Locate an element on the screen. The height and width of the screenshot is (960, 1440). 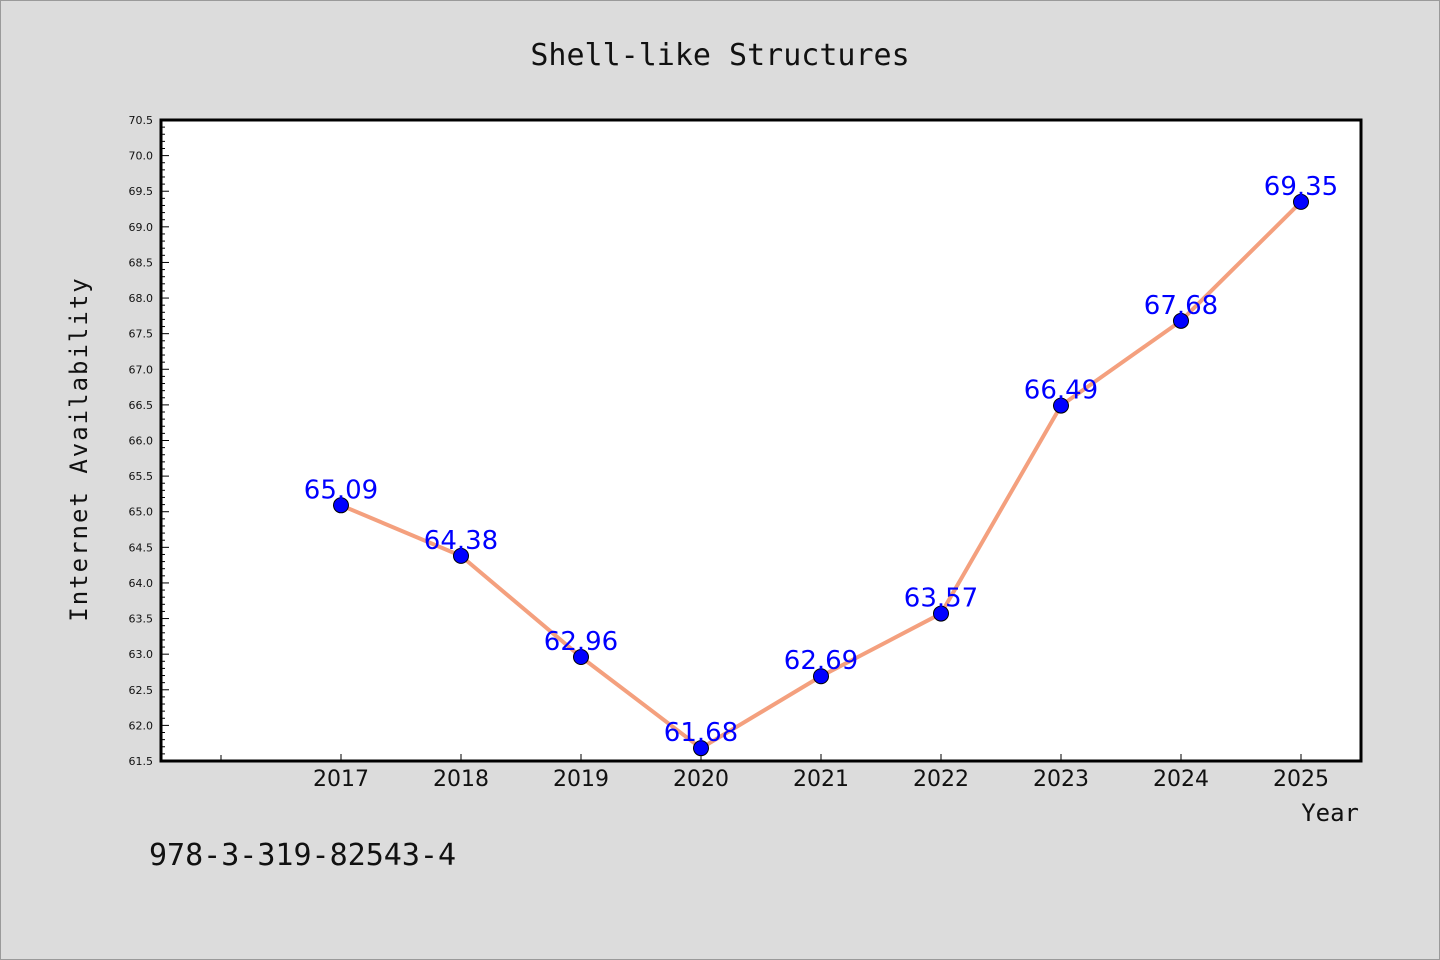
y-tick-label: 70.5 is located at coordinates (141, 120).